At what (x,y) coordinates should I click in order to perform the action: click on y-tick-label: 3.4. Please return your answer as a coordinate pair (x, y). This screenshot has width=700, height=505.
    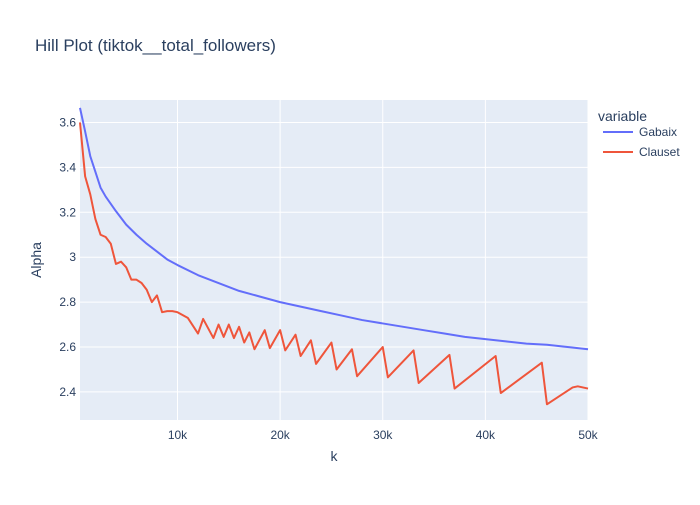
    Looking at the image, I should click on (67, 167).